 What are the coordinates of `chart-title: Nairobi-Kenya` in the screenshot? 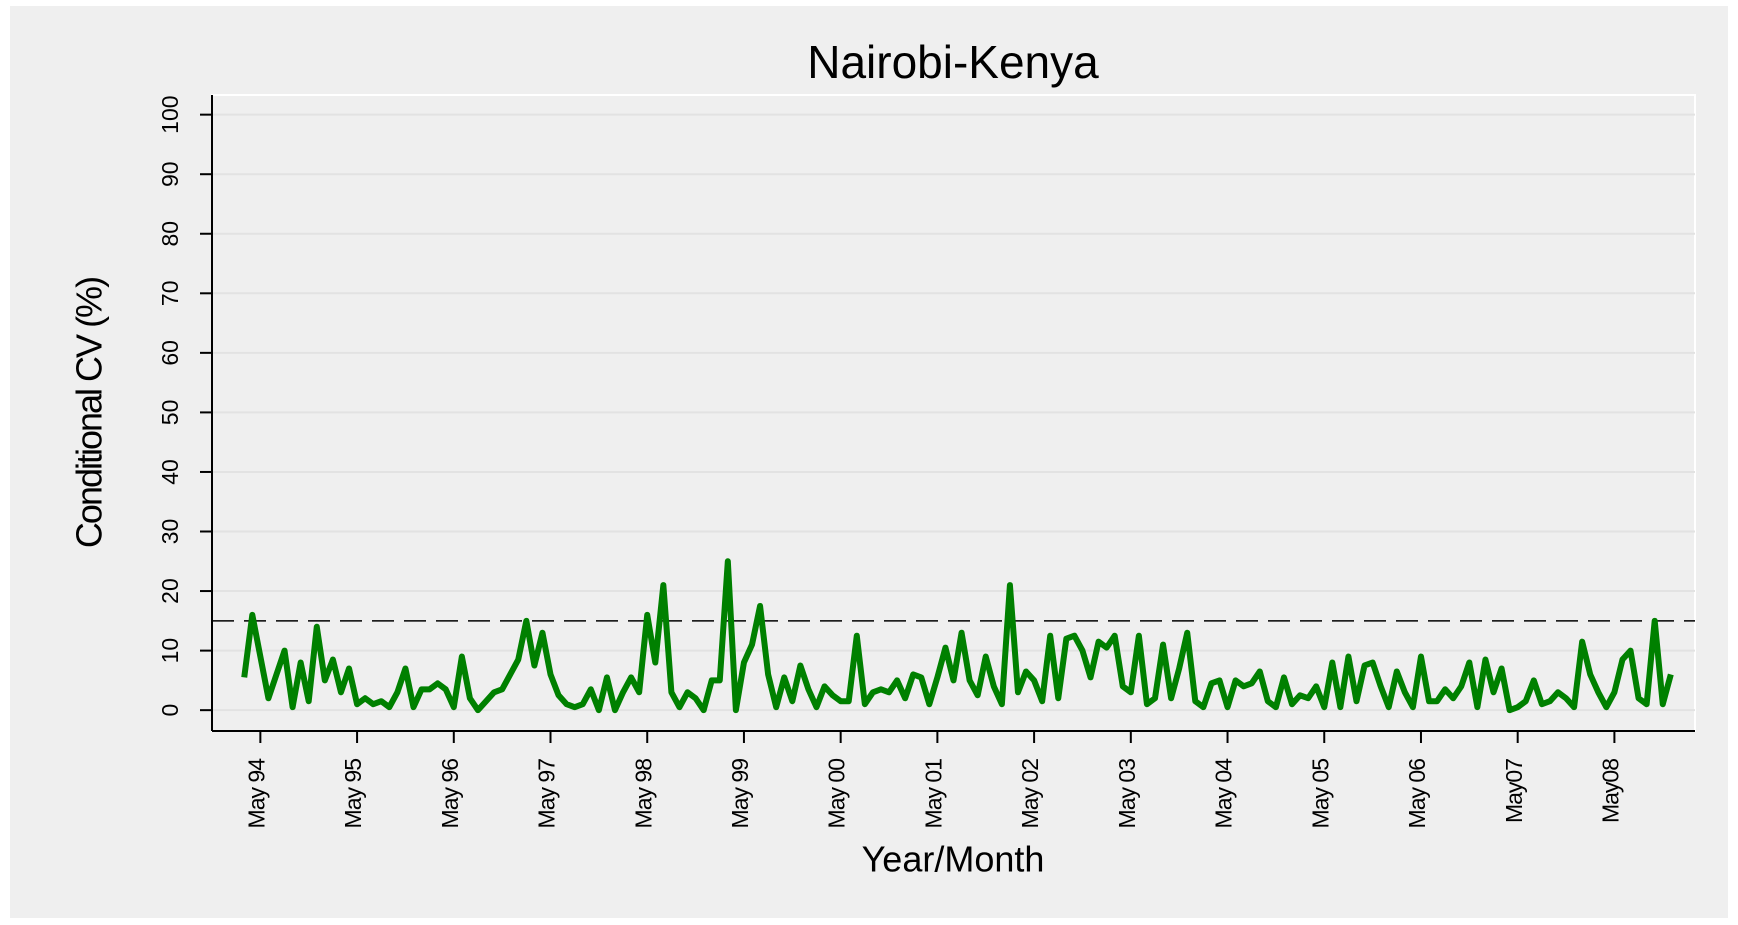 It's located at (953, 62).